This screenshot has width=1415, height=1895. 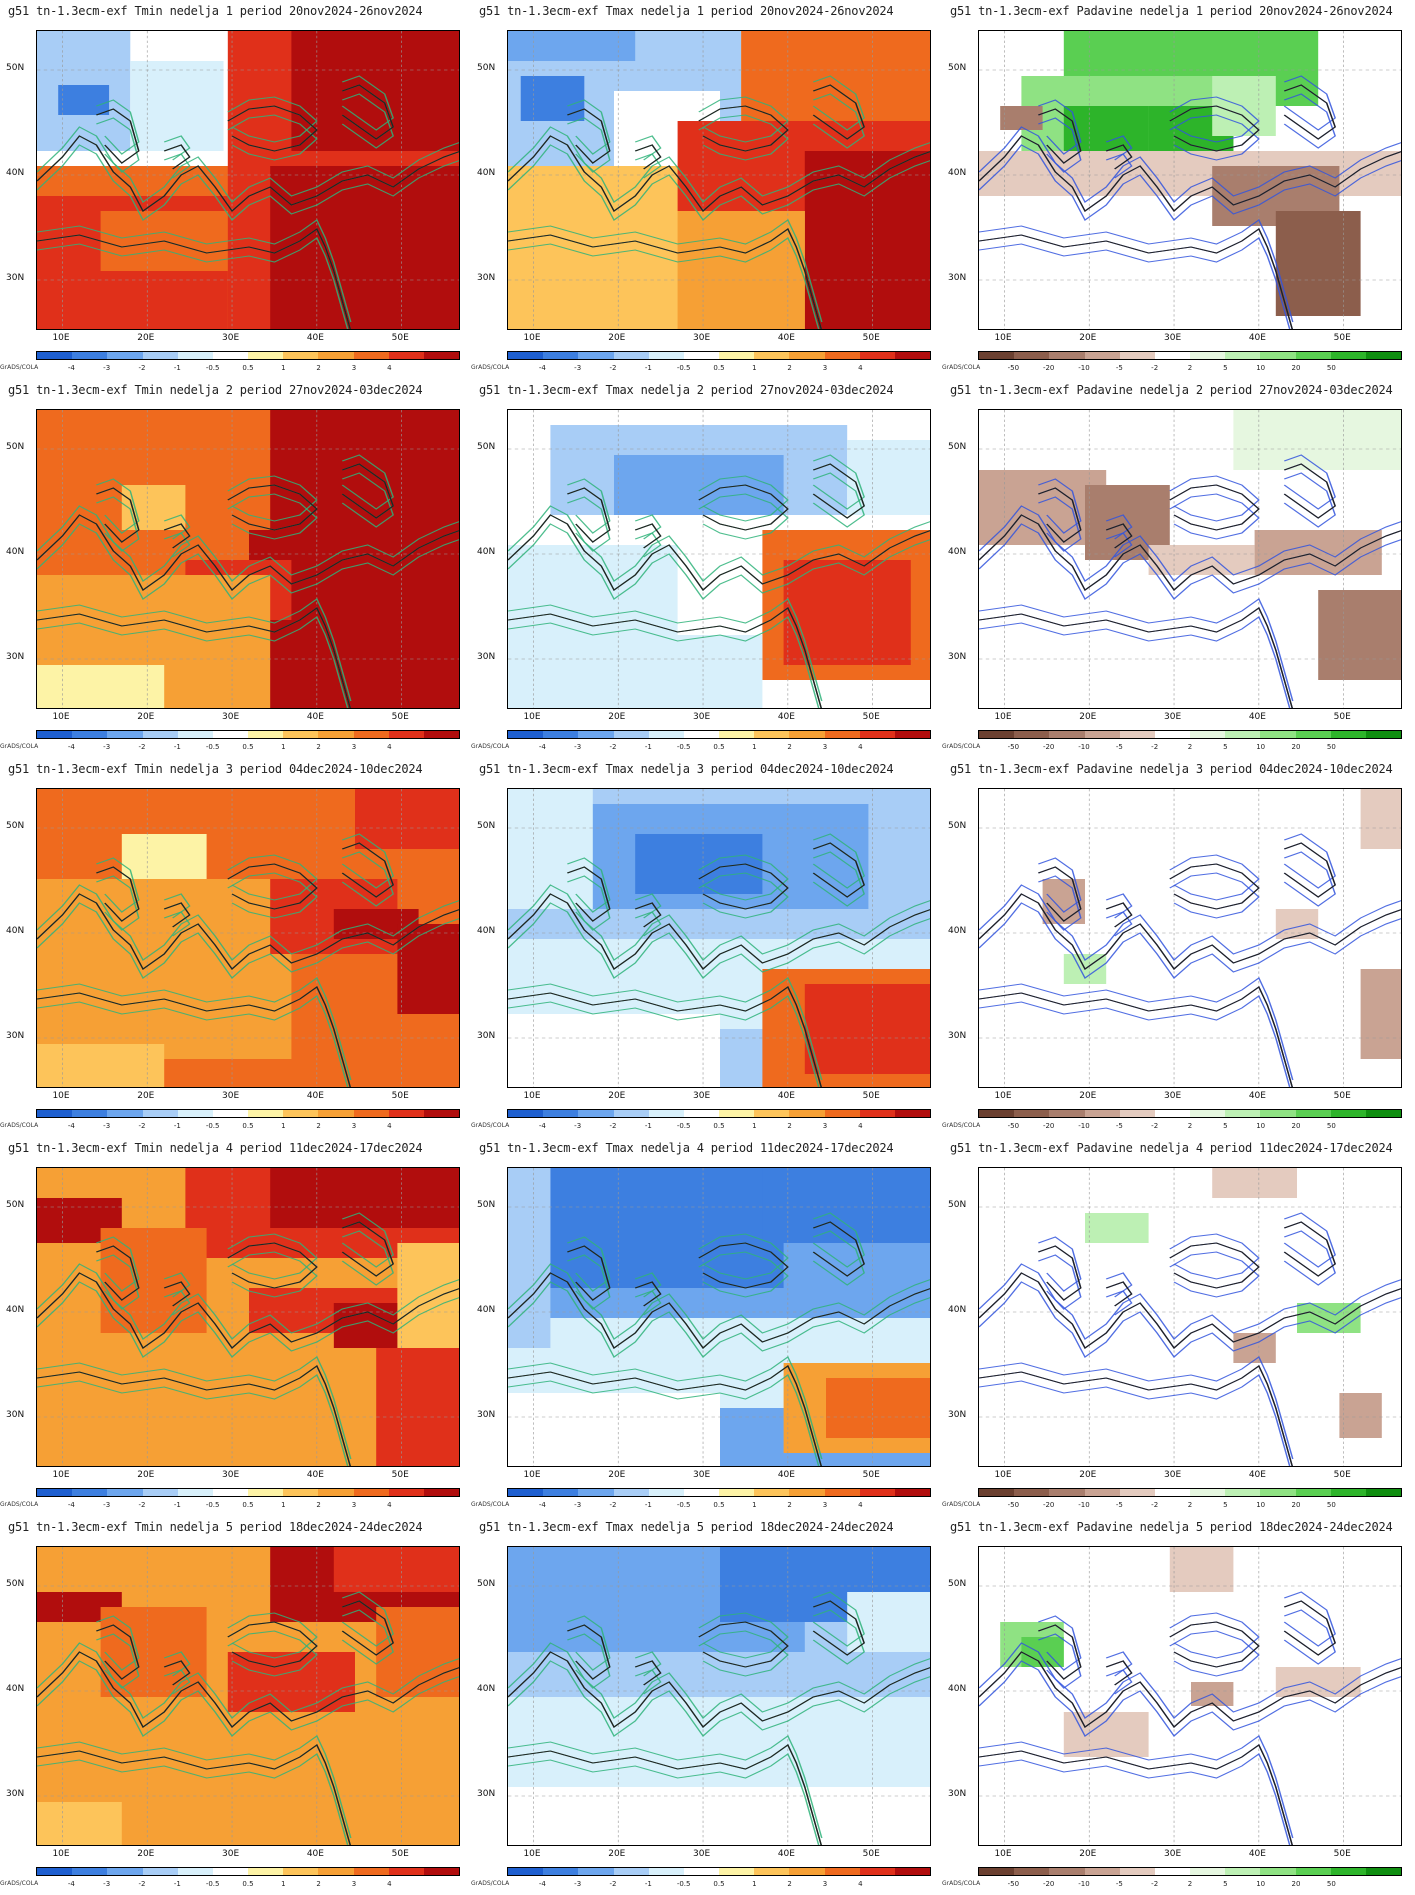 I want to click on colorbar-tick: 50, so click(x=1331, y=1126).